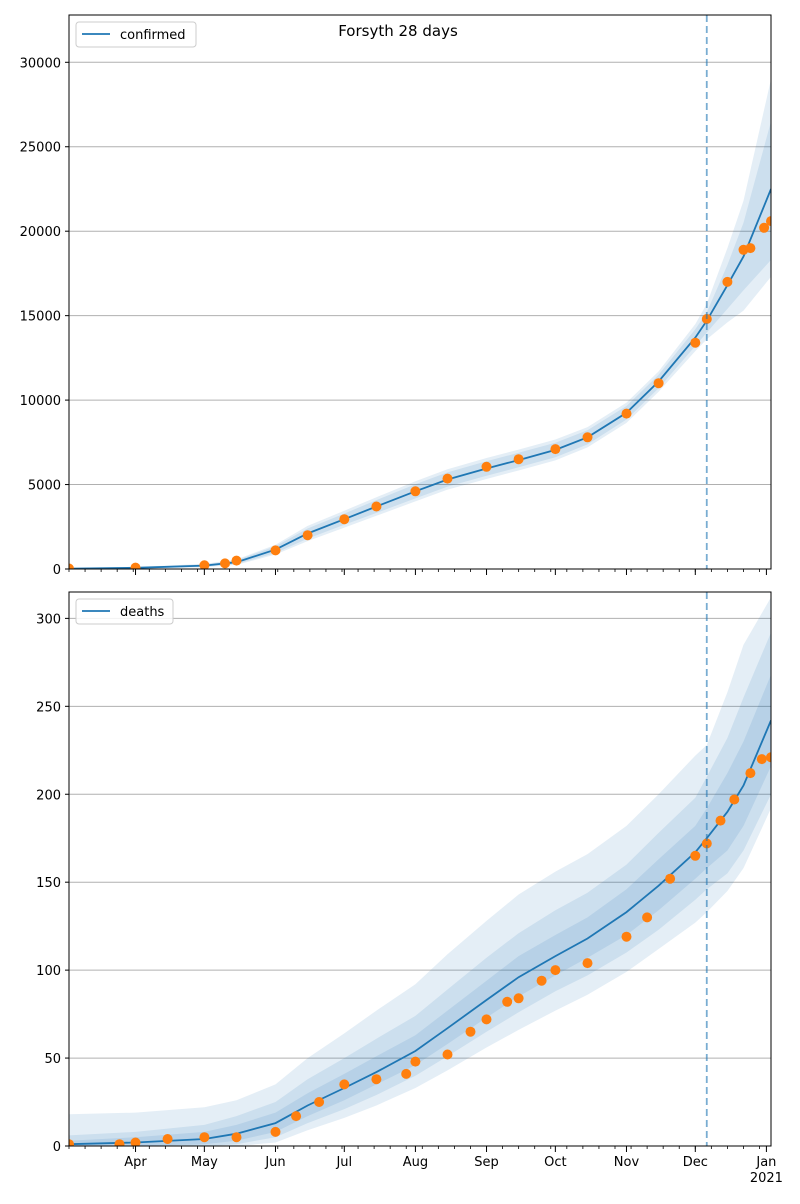  Describe the element at coordinates (40, 148) in the screenshot. I see `y-tick-label: 25000` at that location.